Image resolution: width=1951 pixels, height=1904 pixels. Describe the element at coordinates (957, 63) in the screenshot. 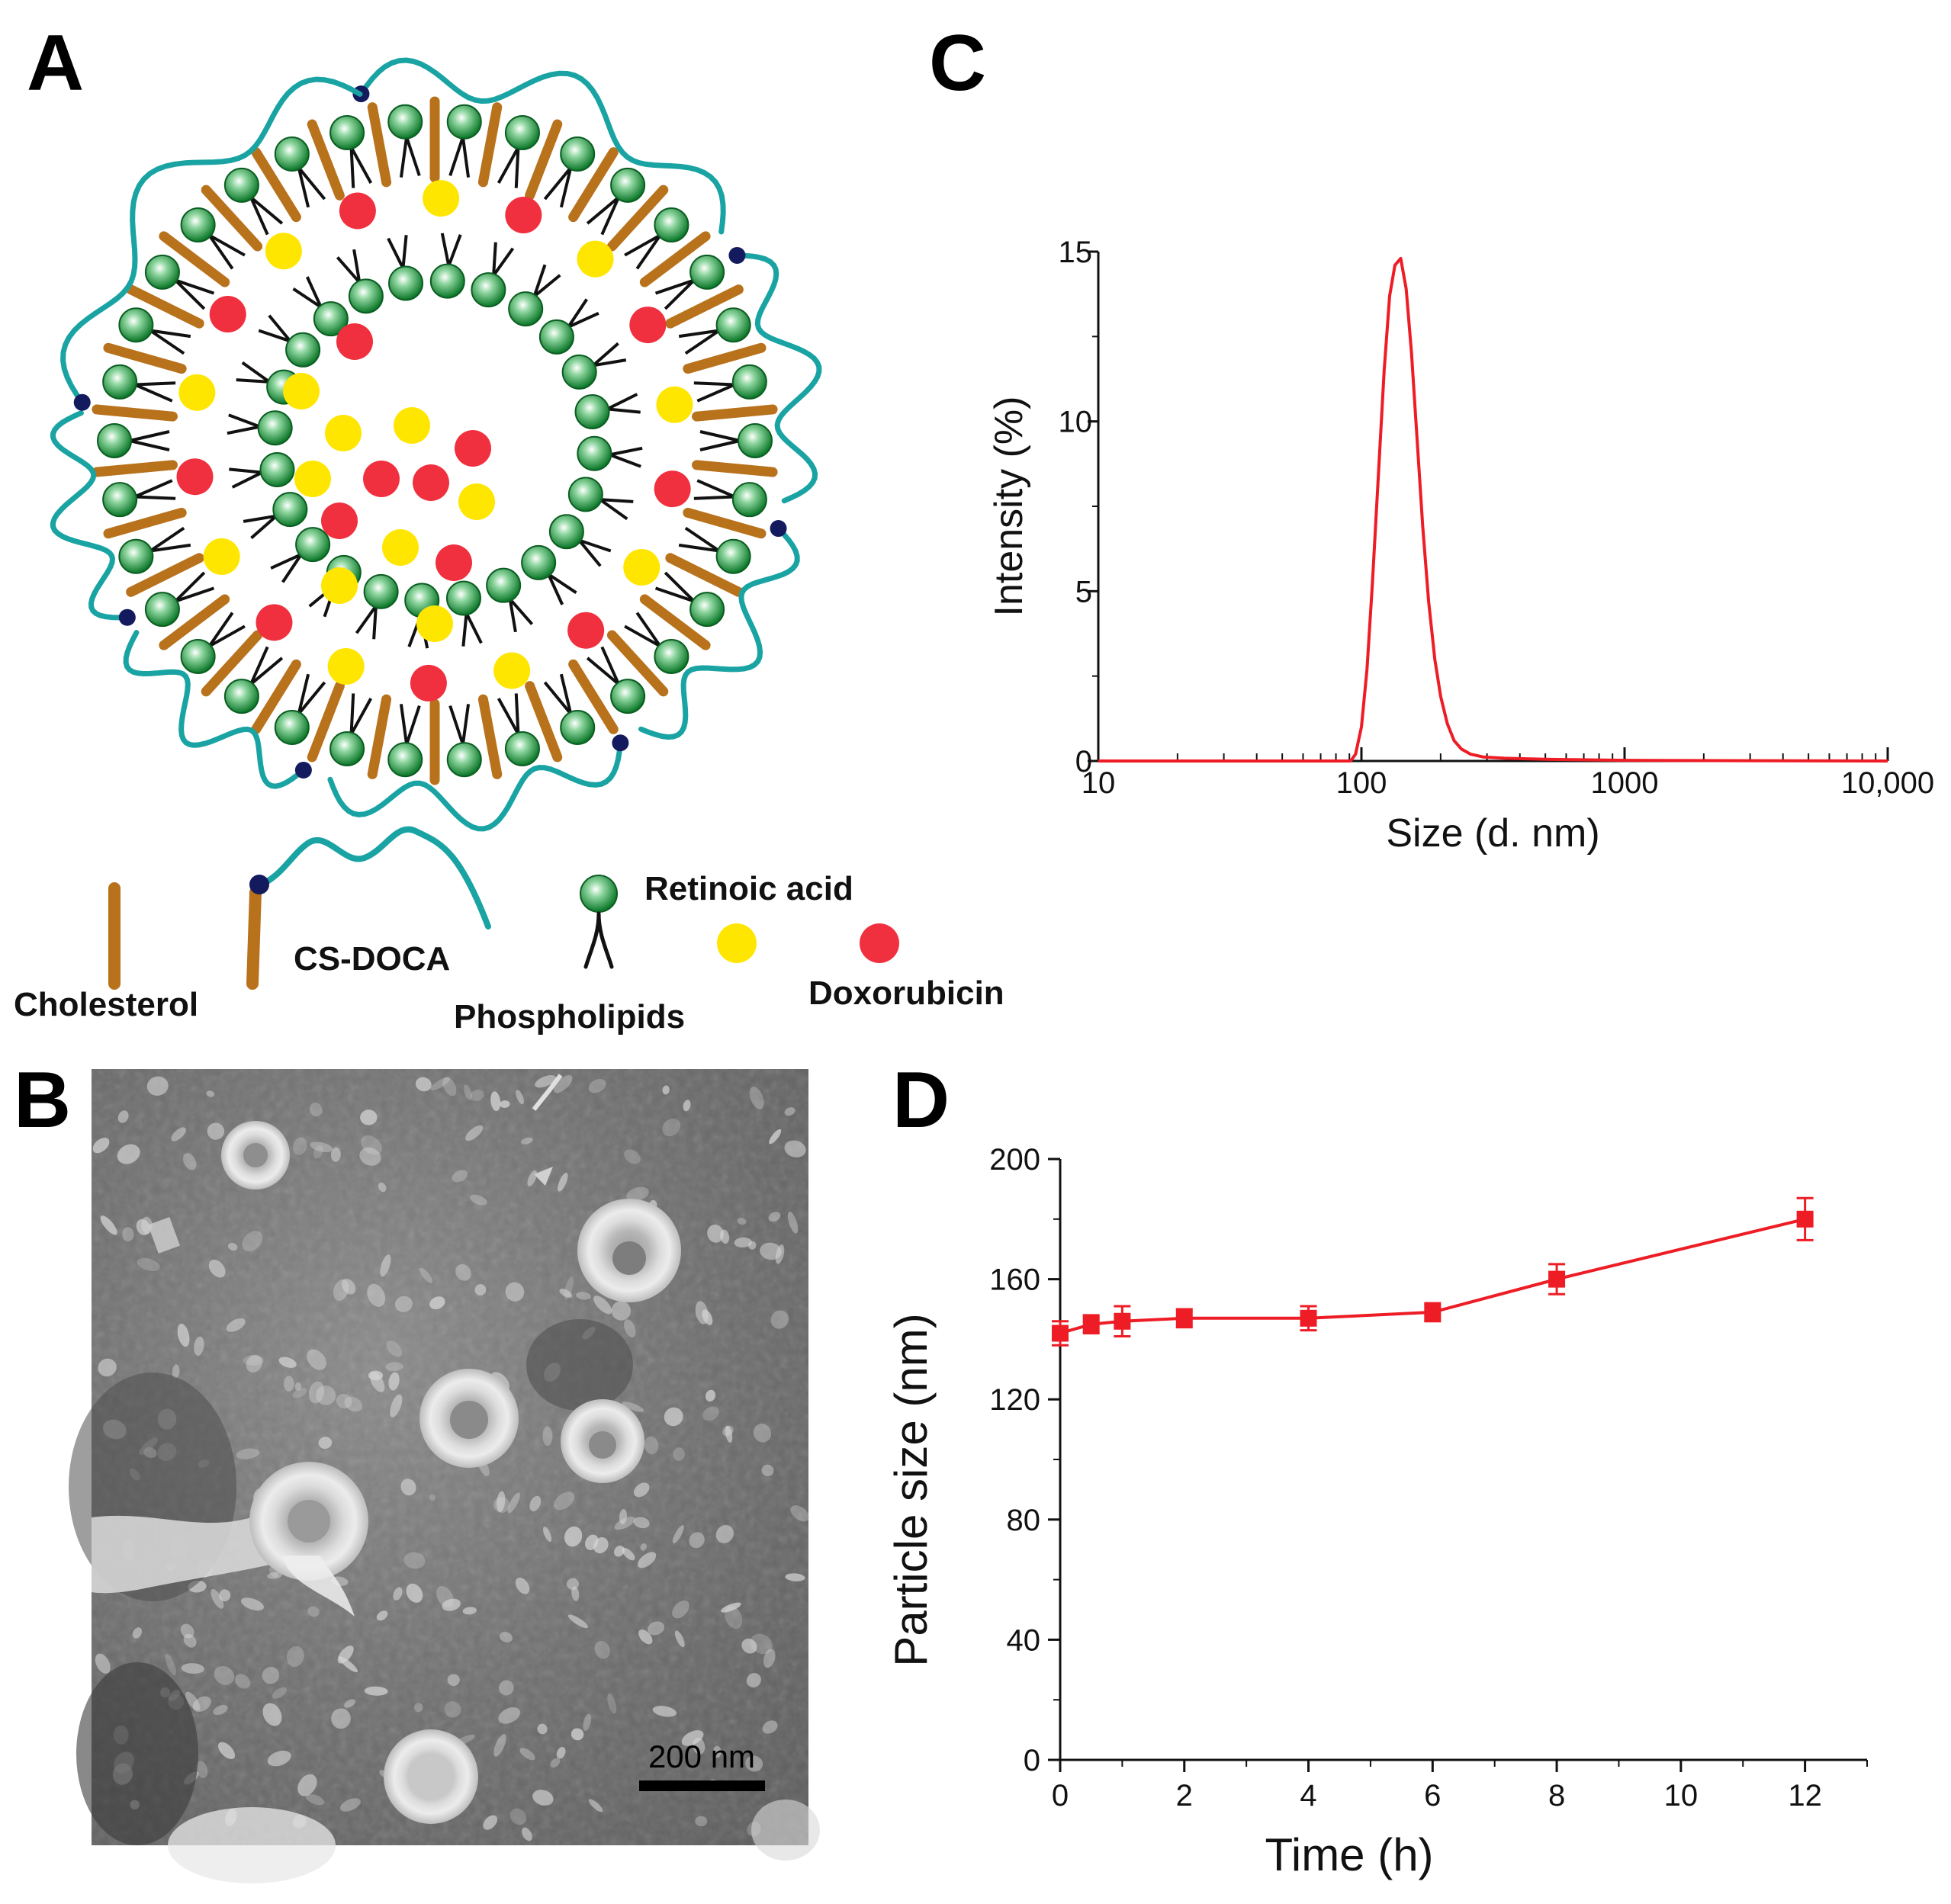

I see `panel-label-c: C` at that location.